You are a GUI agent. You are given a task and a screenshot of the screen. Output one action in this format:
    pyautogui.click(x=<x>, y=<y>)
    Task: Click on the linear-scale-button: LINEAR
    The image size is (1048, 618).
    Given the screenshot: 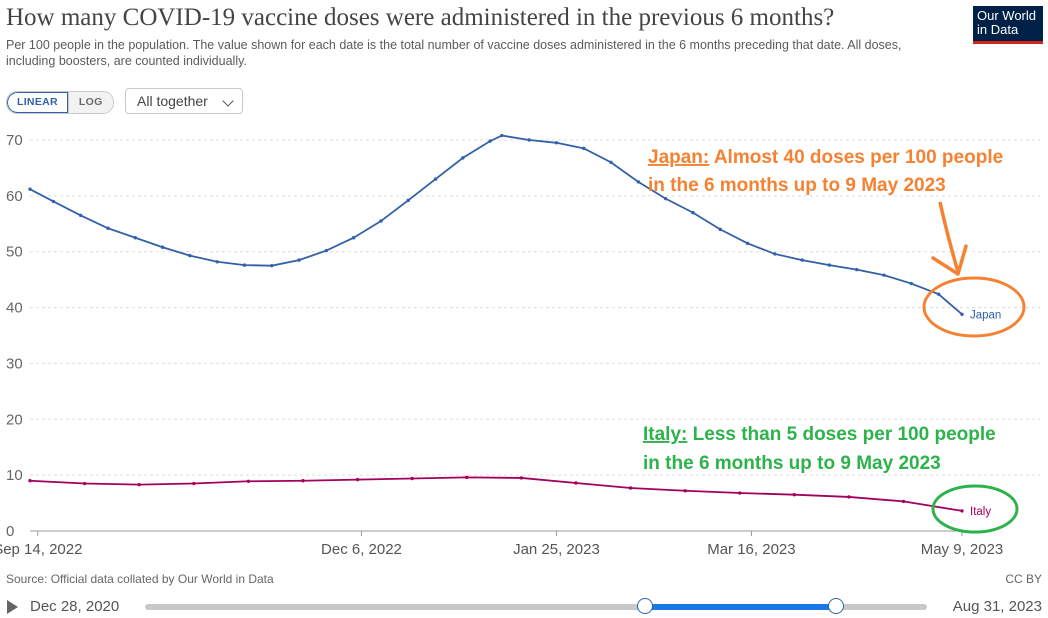 What is the action you would take?
    pyautogui.click(x=38, y=102)
    